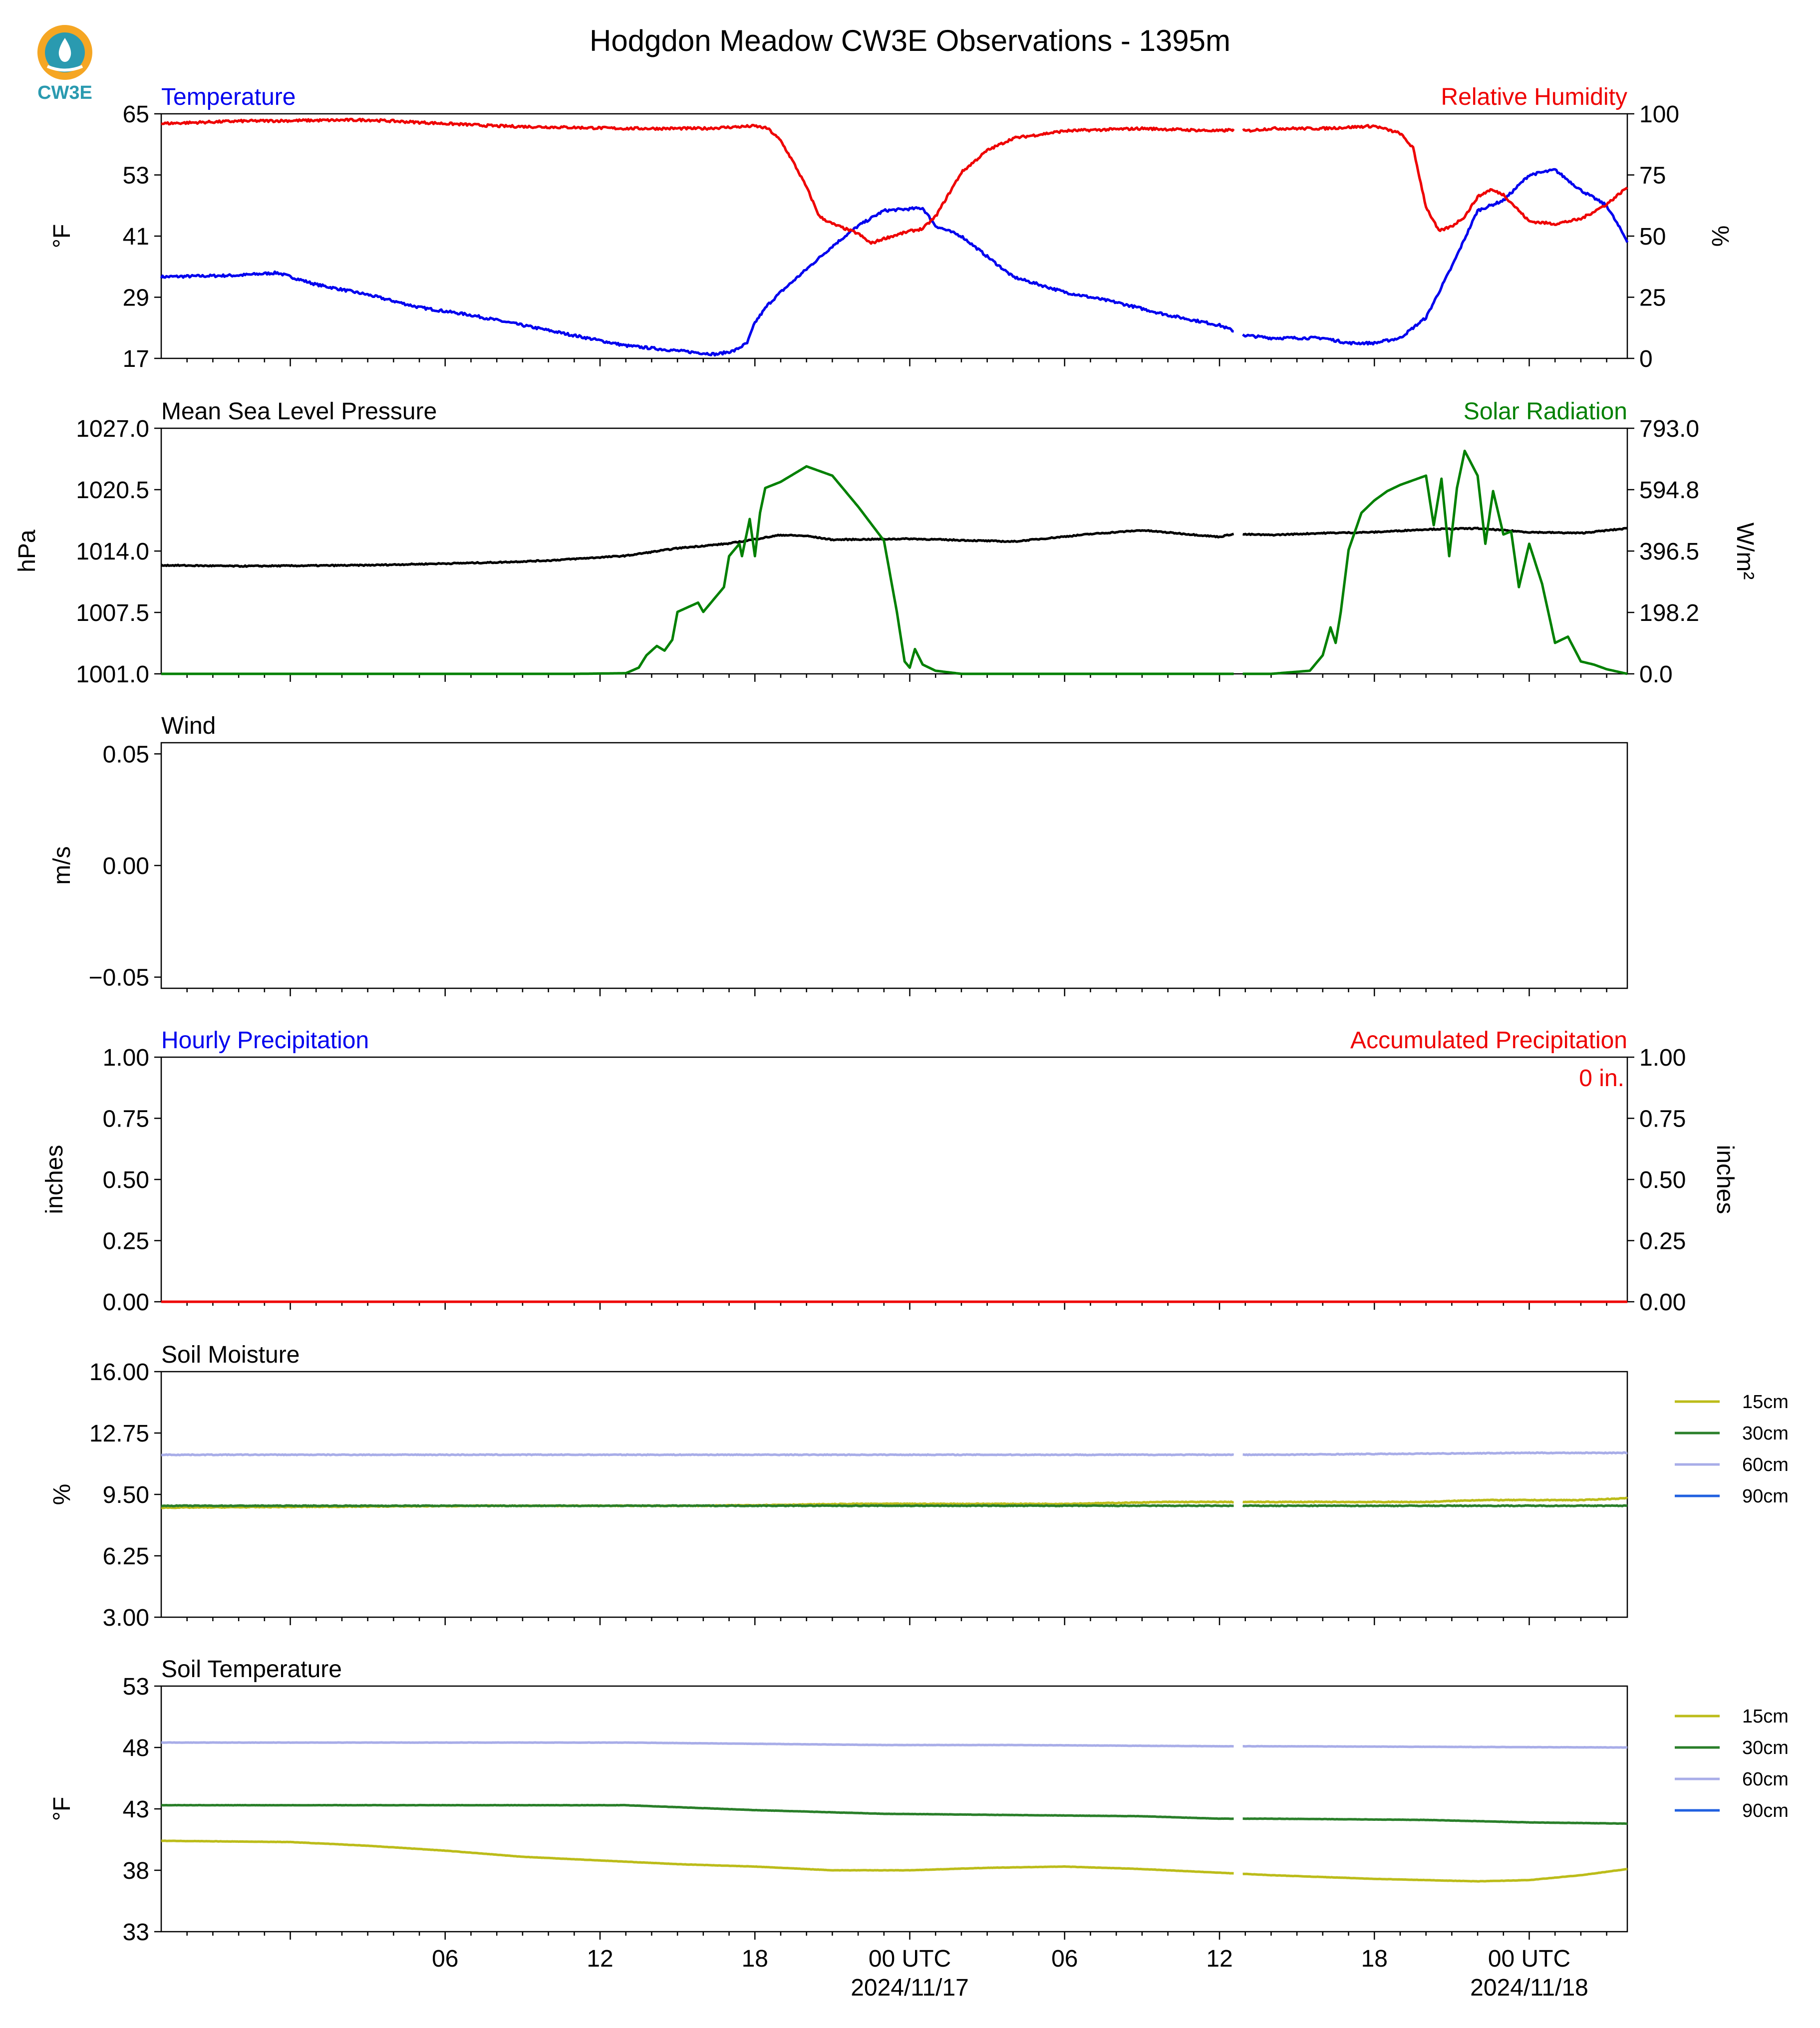 This screenshot has width=1820, height=2028. Describe the element at coordinates (1435, 1821) in the screenshot. I see `soil-temp-30cm-seg1` at that location.